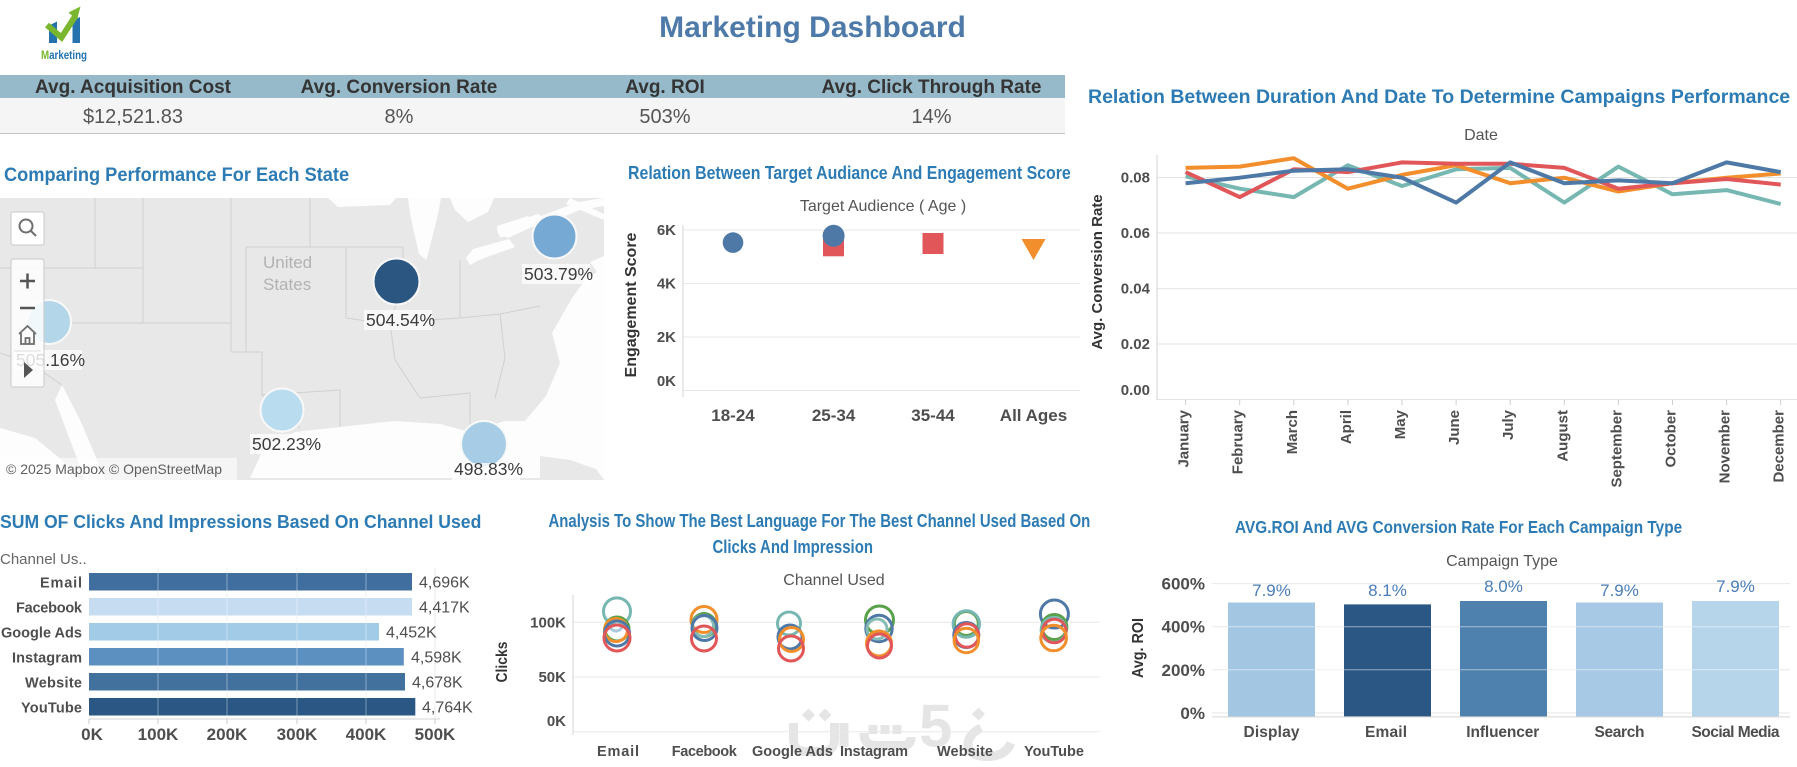 This screenshot has height=767, width=1797. What do you see at coordinates (1502, 732) in the screenshot?
I see `svg-text: Influencer` at bounding box center [1502, 732].